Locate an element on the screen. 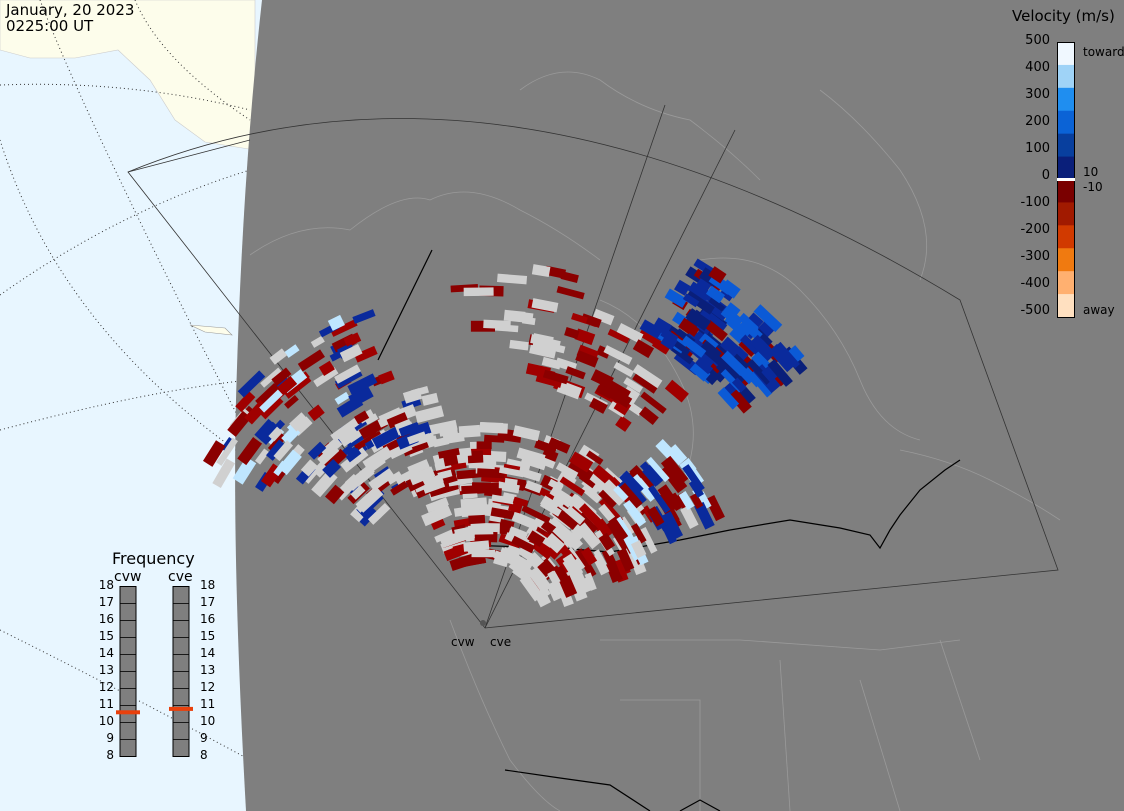  toward-label: toward is located at coordinates (1103, 52).